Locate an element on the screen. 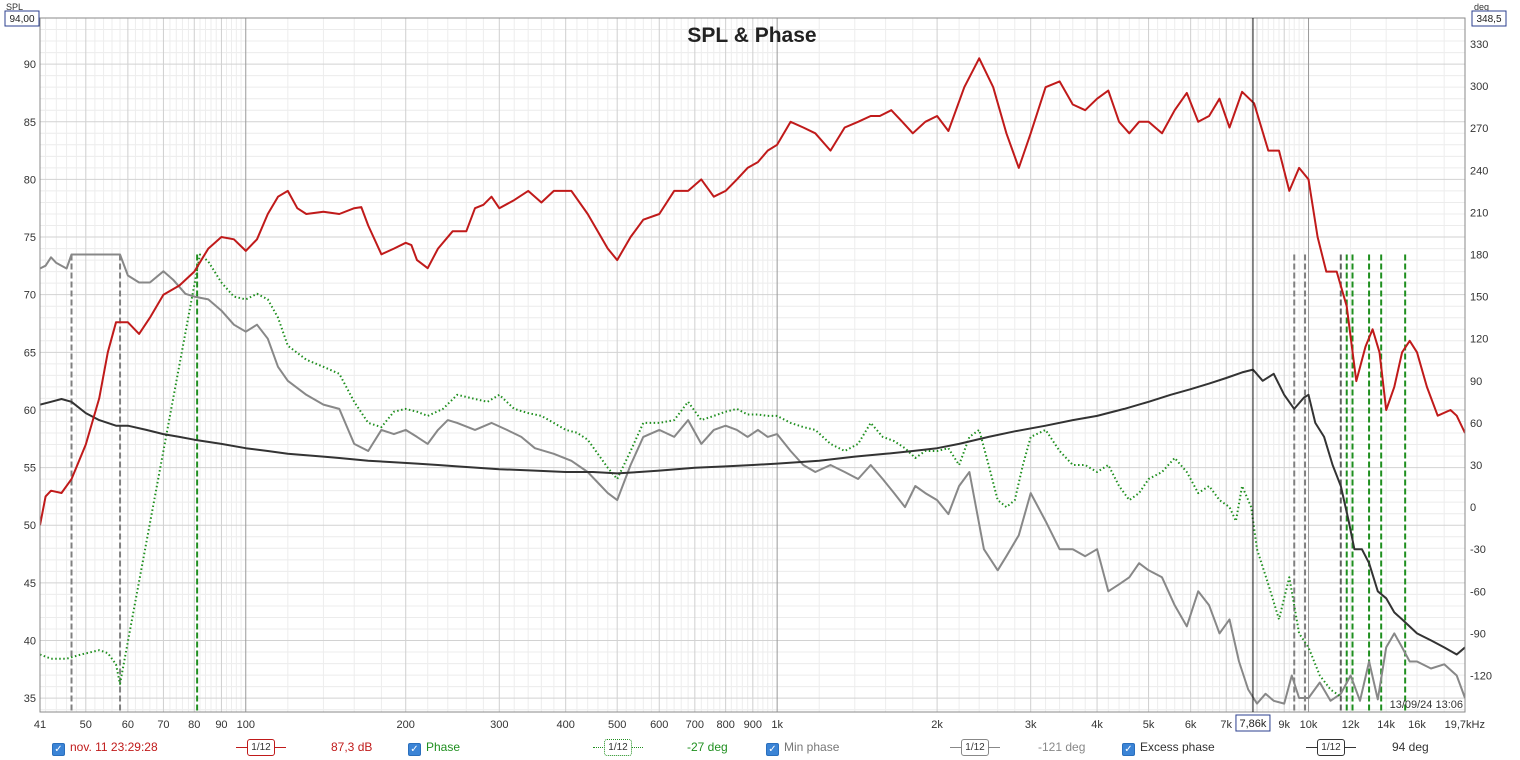 Image resolution: width=1520 pixels, height=760 pixels. legend-value-phase: -27 deg is located at coordinates (707, 747).